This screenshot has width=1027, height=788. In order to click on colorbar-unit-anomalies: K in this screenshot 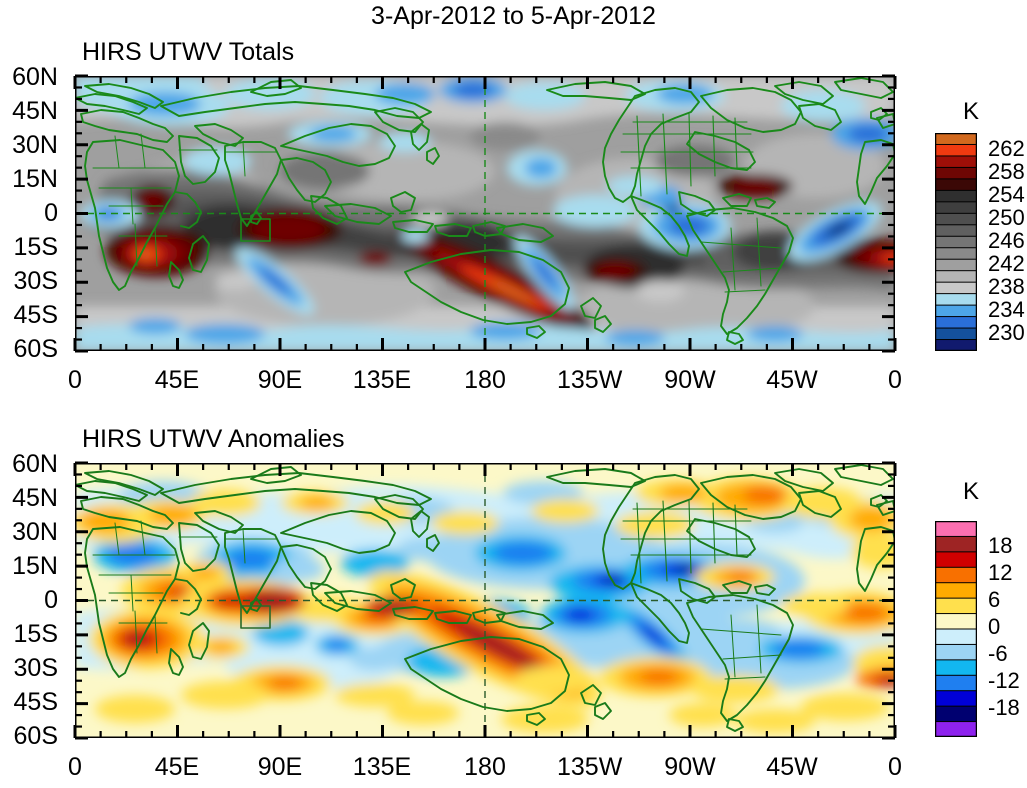, I will do `click(971, 491)`.